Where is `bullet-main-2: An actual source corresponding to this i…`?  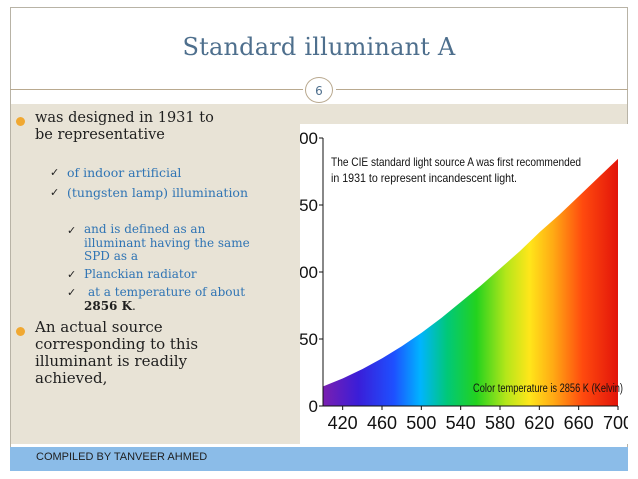 bullet-main-2: An actual source corresponding to this i… is located at coordinates (116, 353).